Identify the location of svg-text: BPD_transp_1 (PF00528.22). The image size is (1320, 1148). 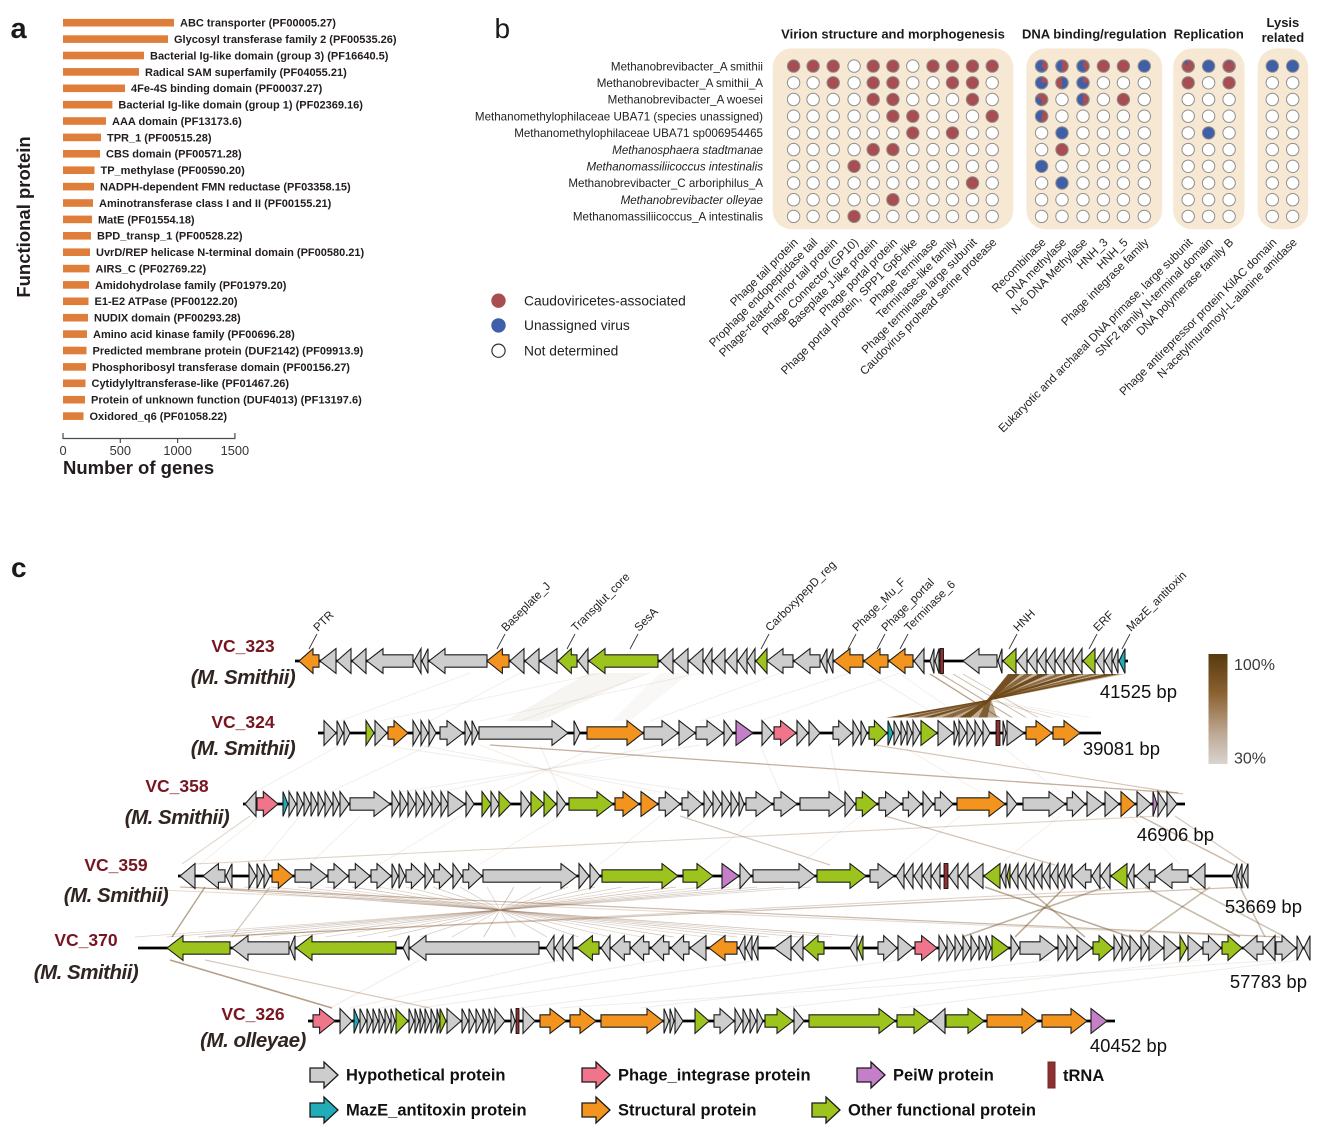
(170, 237).